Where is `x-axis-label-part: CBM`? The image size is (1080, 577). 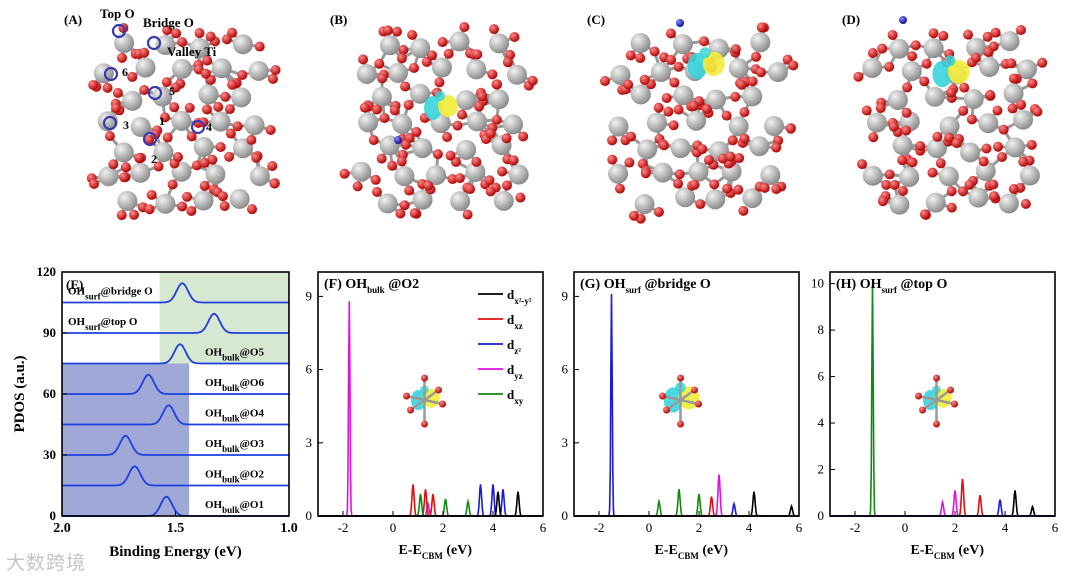
x-axis-label-part: CBM is located at coordinates (945, 556).